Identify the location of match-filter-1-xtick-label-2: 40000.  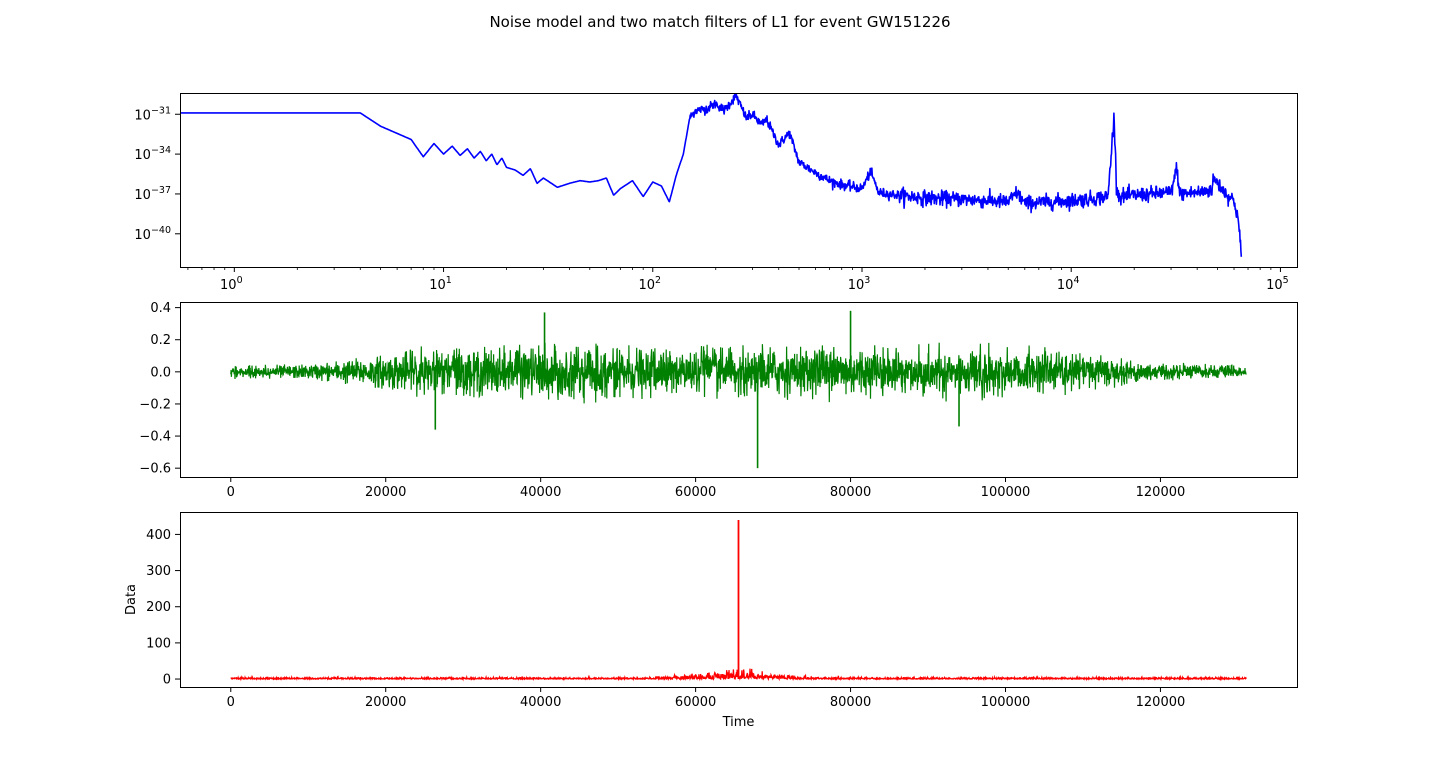
(540, 492).